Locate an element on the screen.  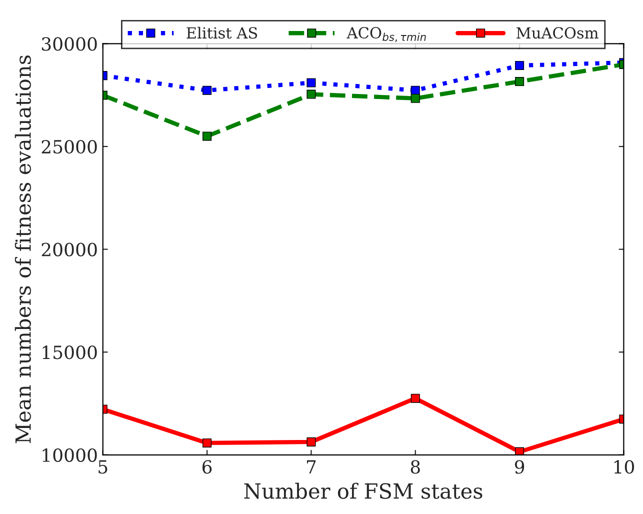
x-tick-label: 8 is located at coordinates (415, 467).